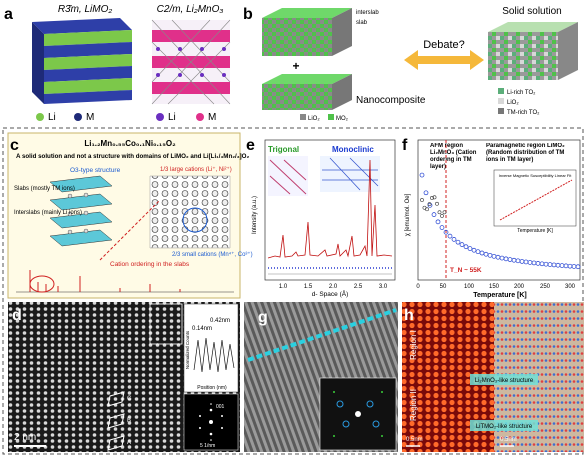 The image size is (586, 457). Describe the element at coordinates (545, 287) in the screenshot. I see `x-tick-label: 250` at that location.